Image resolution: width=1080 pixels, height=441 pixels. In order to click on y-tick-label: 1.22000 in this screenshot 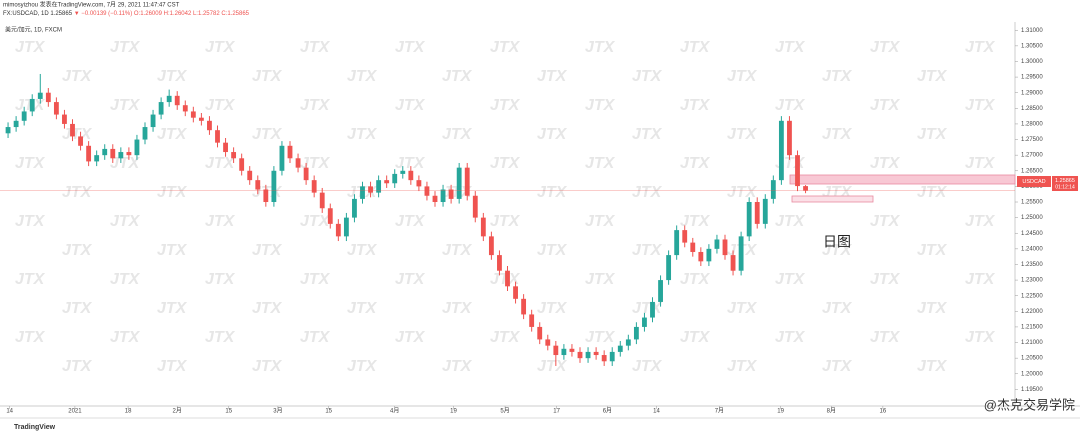, I will do `click(1032, 312)`.